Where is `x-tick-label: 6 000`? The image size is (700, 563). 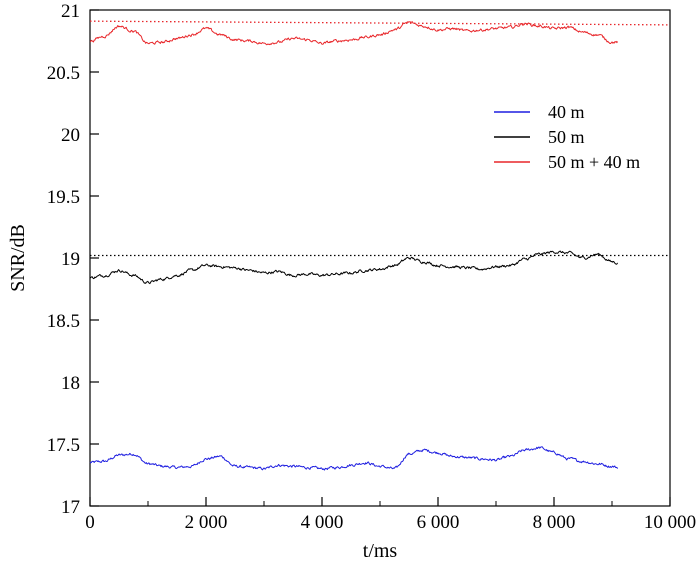 x-tick-label: 6 000 is located at coordinates (438, 522).